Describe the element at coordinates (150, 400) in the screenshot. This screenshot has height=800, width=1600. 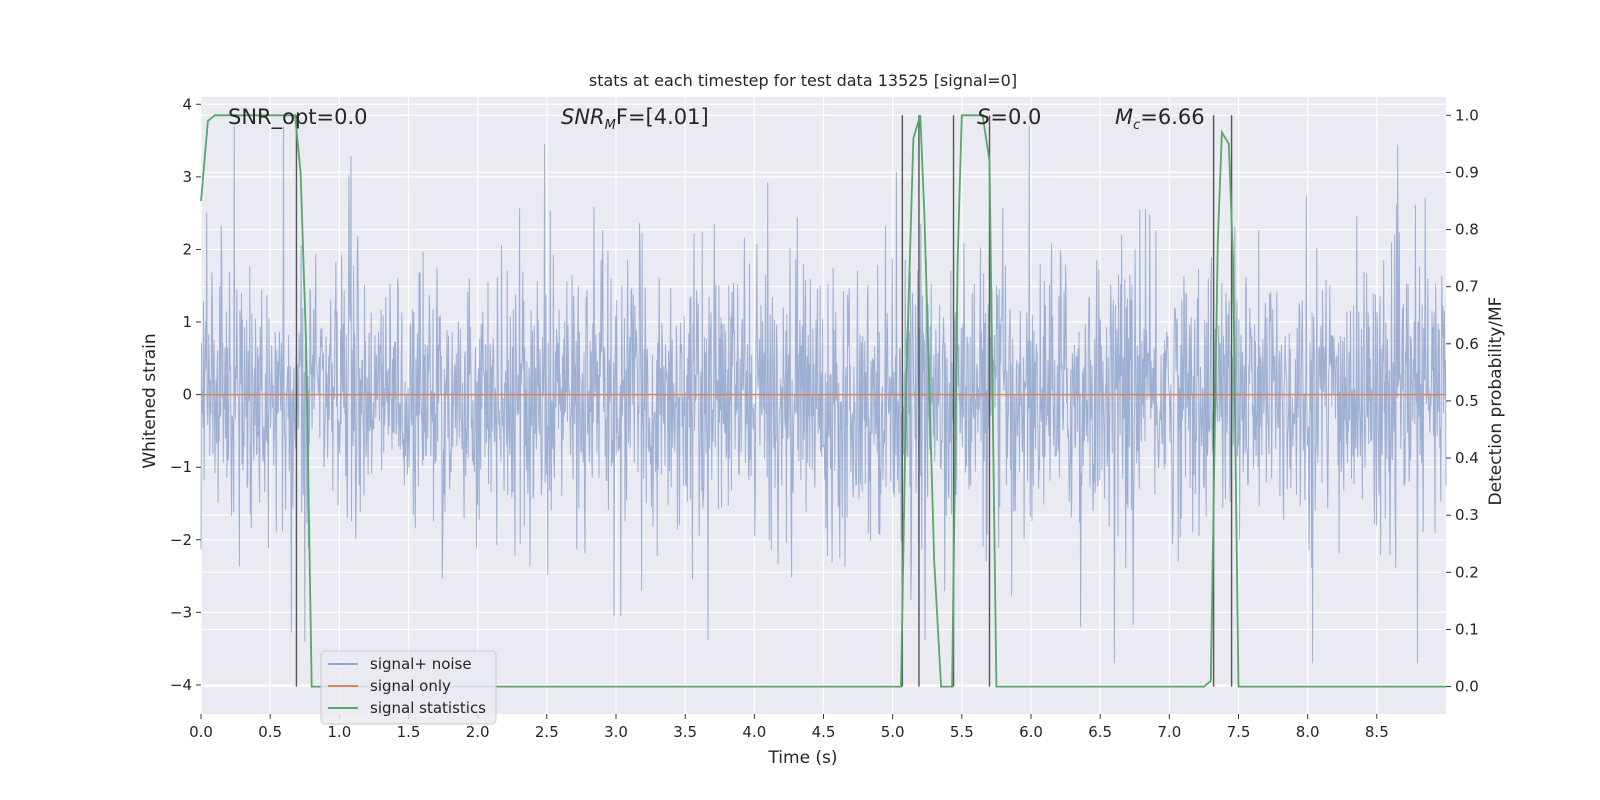
I see `y-axis-label-left: Whitened strain` at that location.